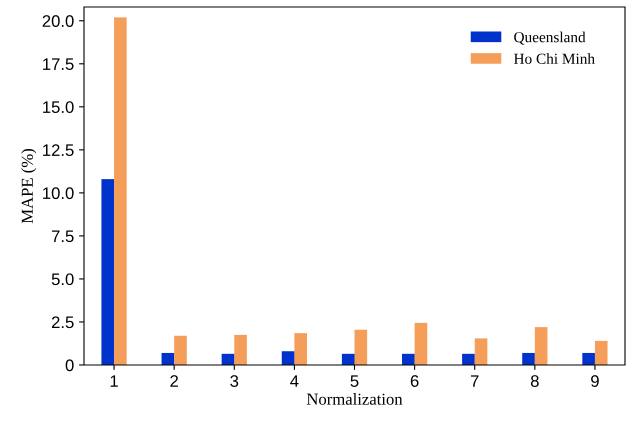  I want to click on x-tick-label: 9, so click(595, 381).